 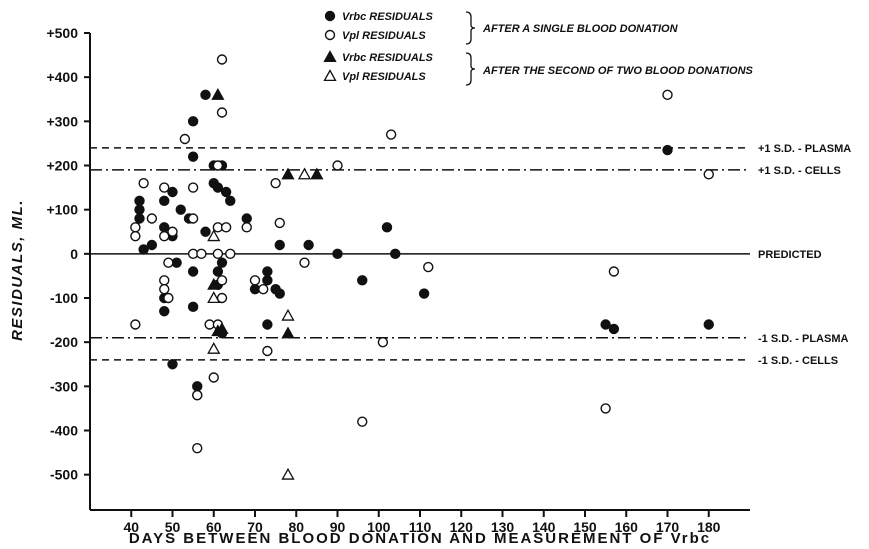 I want to click on y-tick-label: +500, so click(x=62, y=33).